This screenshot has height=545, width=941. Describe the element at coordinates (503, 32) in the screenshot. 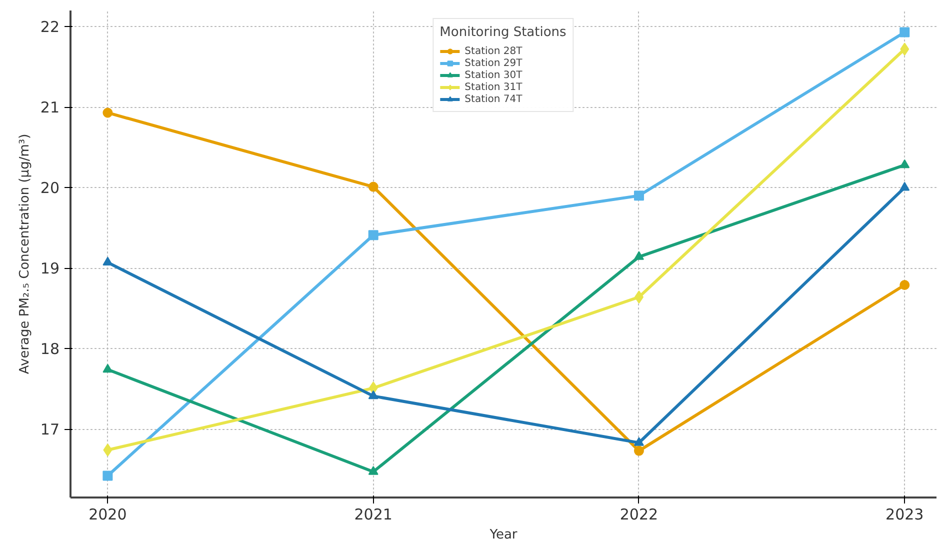

I see `legend-title: Monitoring Stations` at that location.